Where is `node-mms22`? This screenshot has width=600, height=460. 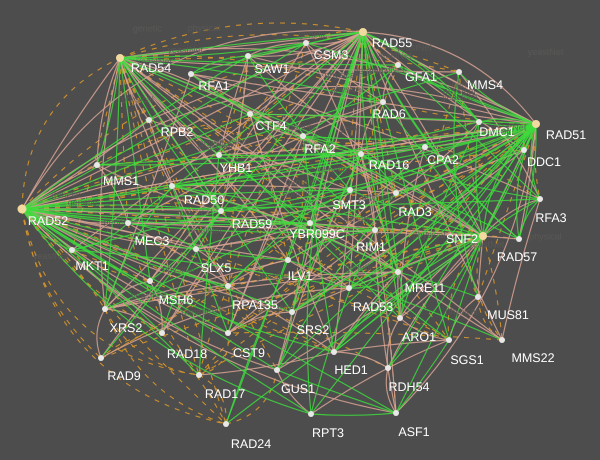 node-mms22 is located at coordinates (502, 340).